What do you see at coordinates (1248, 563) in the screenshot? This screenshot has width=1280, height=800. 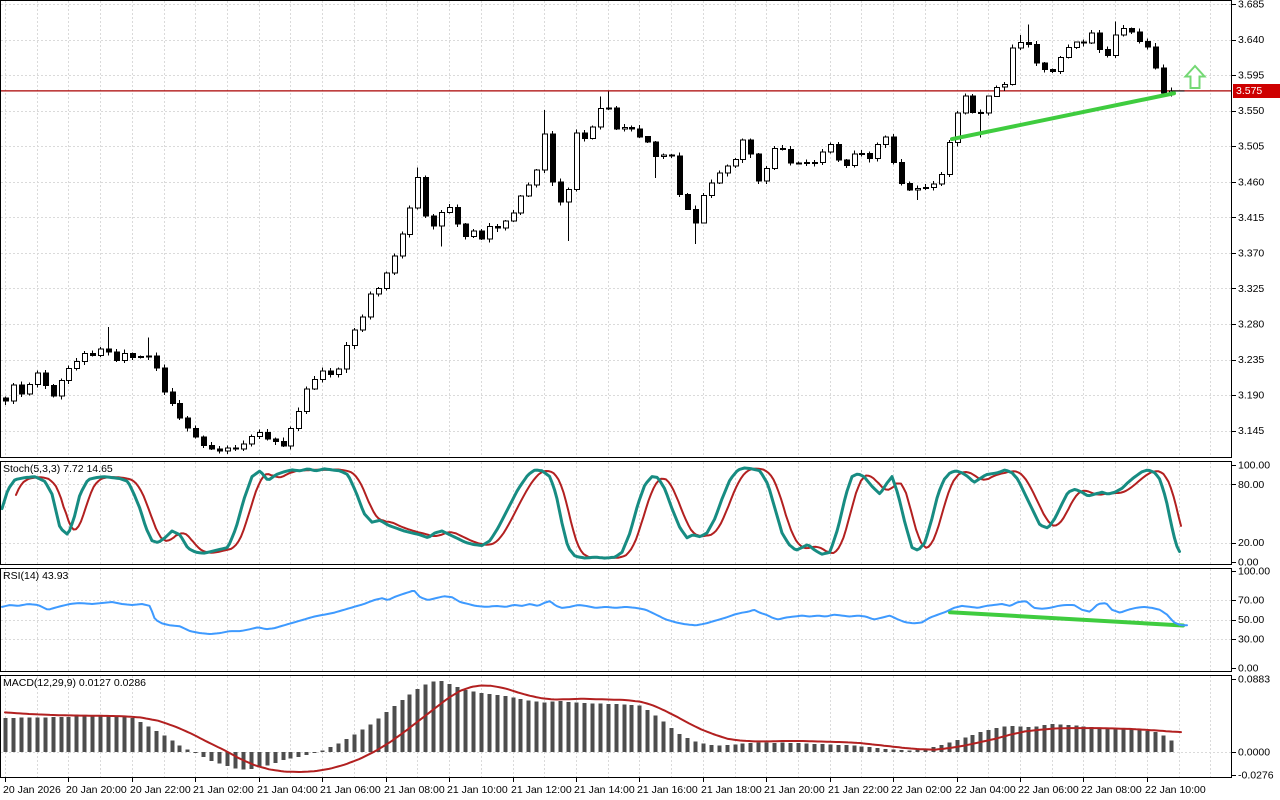 I see `stoch-tick-label: 0.00` at bounding box center [1248, 563].